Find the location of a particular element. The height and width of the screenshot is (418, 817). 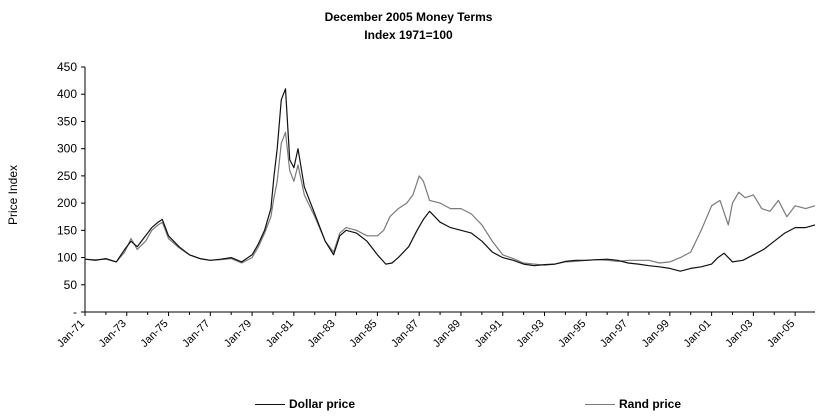

y-tick-label: 50 is located at coordinates (71, 285).